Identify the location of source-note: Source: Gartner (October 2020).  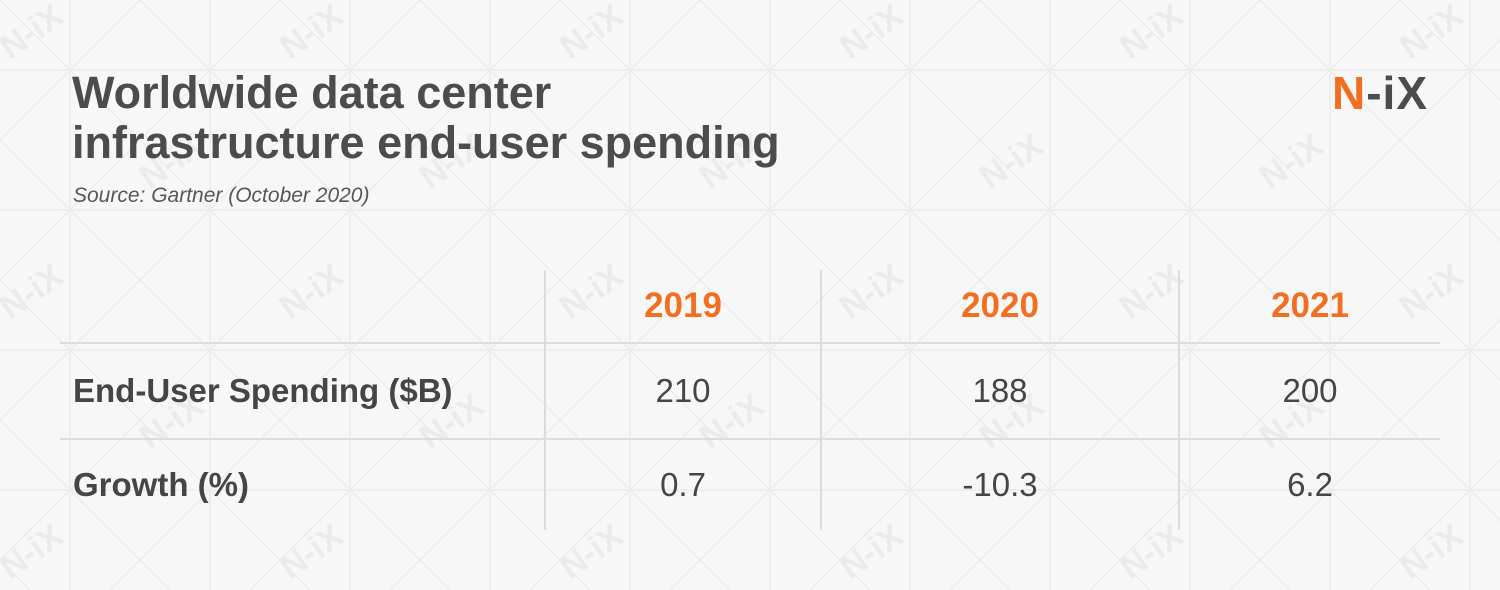
(221, 195).